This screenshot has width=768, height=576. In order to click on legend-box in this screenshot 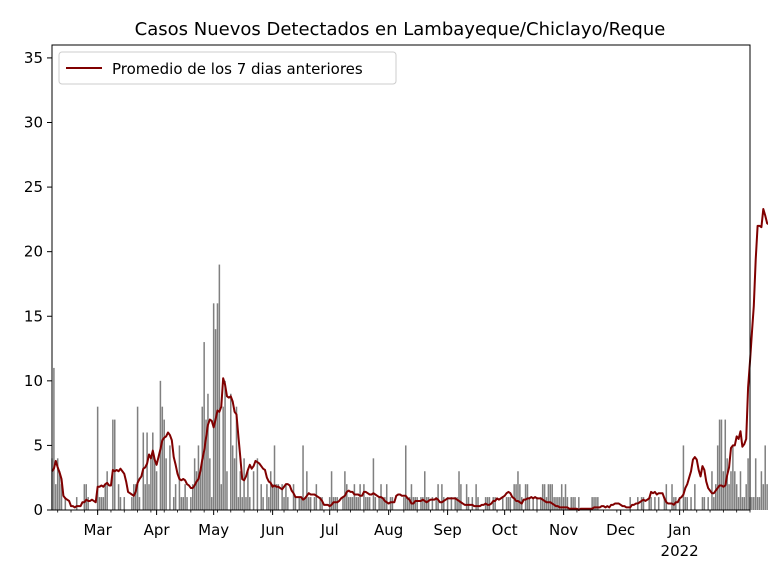, I will do `click(227, 68)`.